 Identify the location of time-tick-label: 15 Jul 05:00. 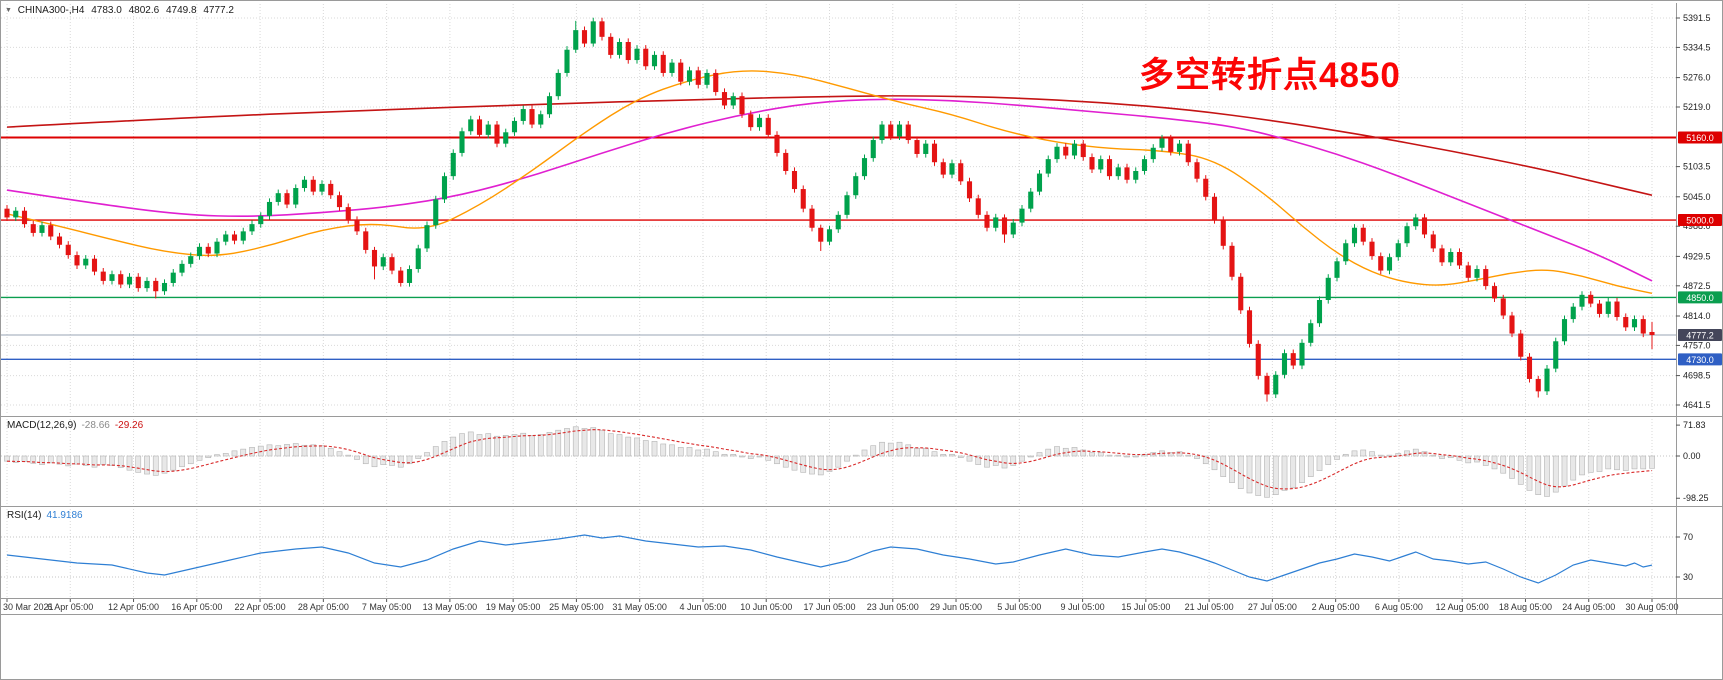
(1145, 607).